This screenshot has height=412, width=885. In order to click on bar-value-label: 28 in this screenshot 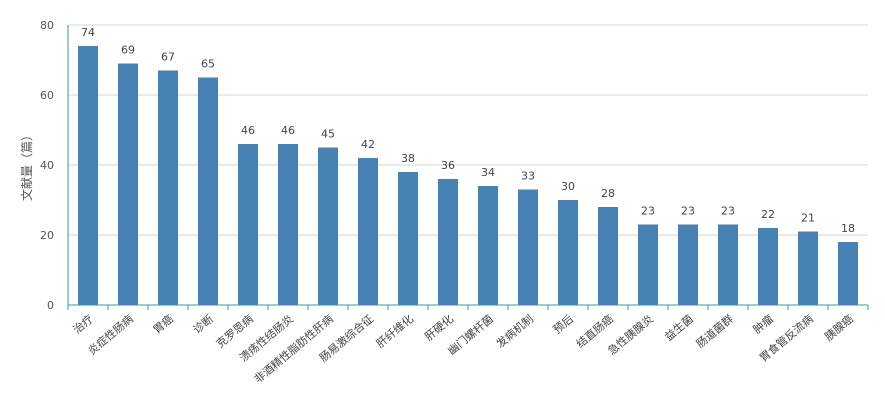, I will do `click(608, 193)`.